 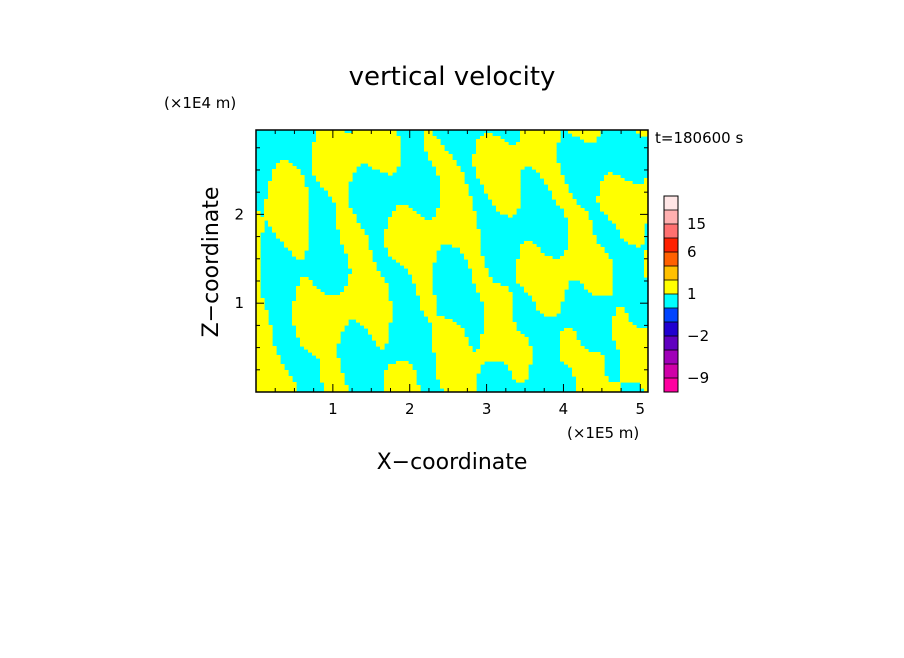 What do you see at coordinates (692, 252) in the screenshot?
I see `colorbar-tick-label: 6` at bounding box center [692, 252].